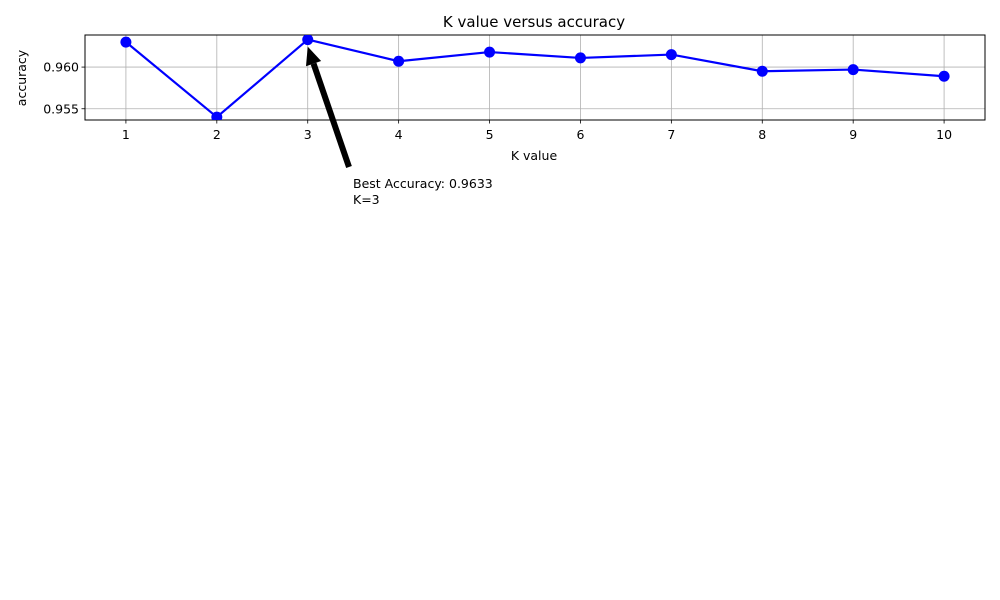  What do you see at coordinates (534, 22) in the screenshot?
I see `chart-title: K value versus accuracy` at bounding box center [534, 22].